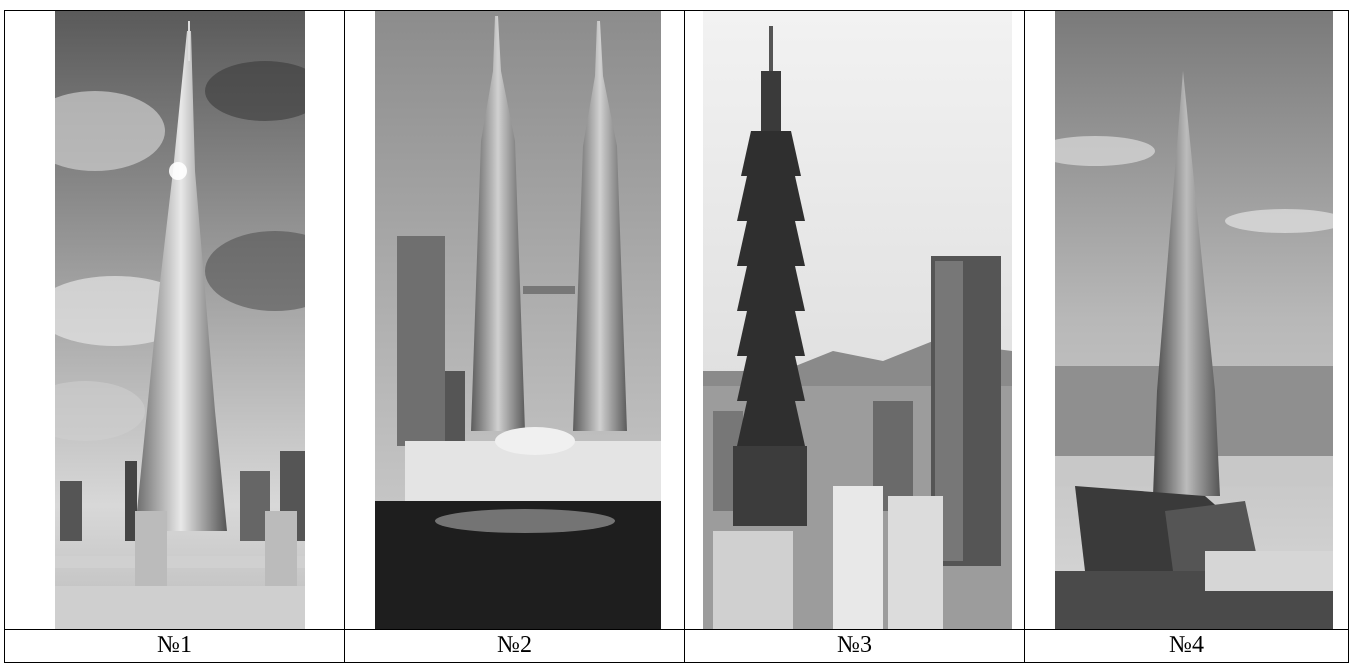 This screenshot has width=1350, height=663. Describe the element at coordinates (514, 646) in the screenshot. I see `photo-caption-2: №2` at that location.